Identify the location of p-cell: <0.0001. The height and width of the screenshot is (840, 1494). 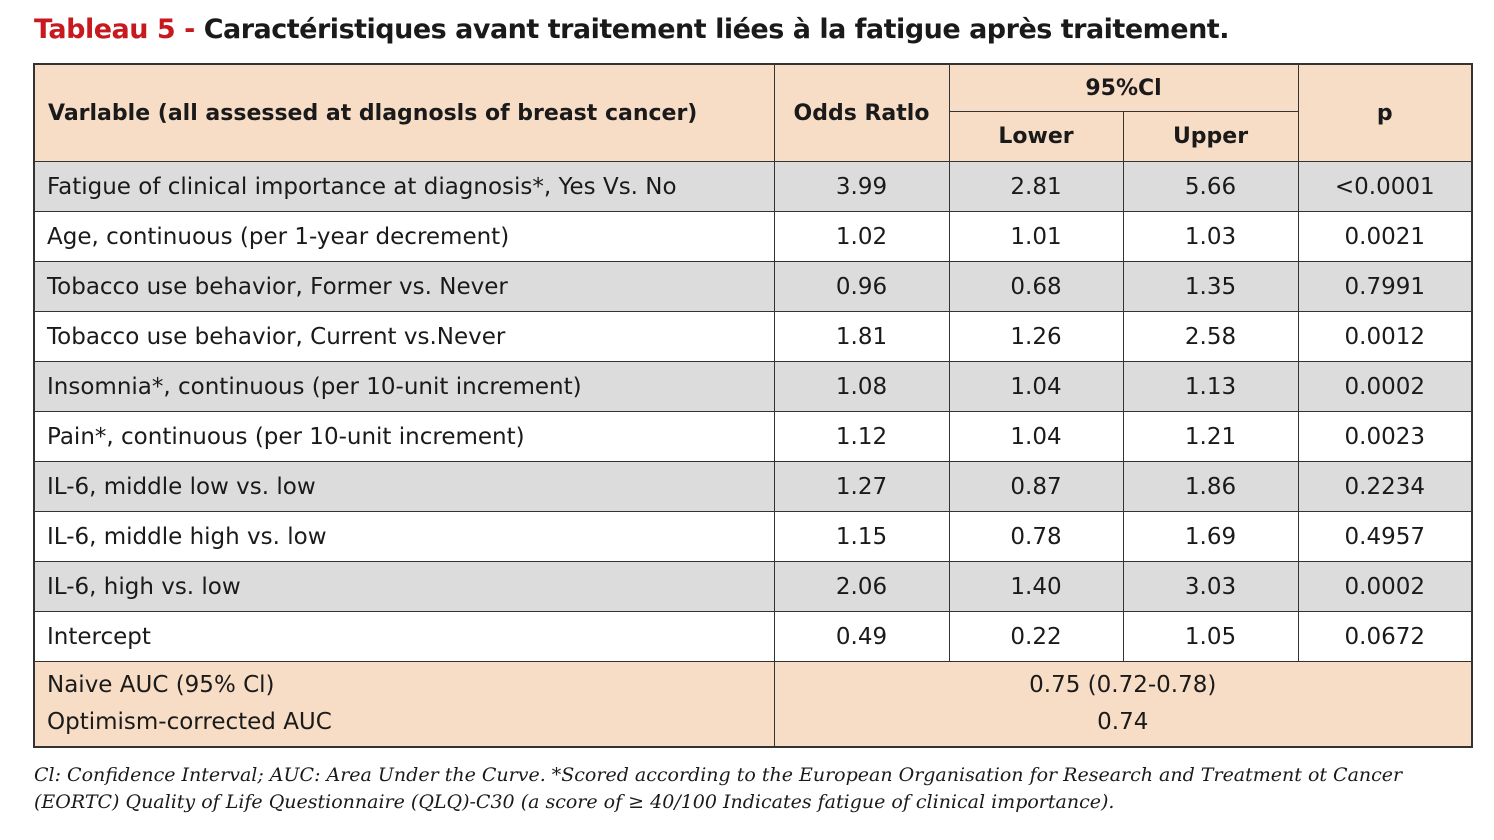
(1385, 186).